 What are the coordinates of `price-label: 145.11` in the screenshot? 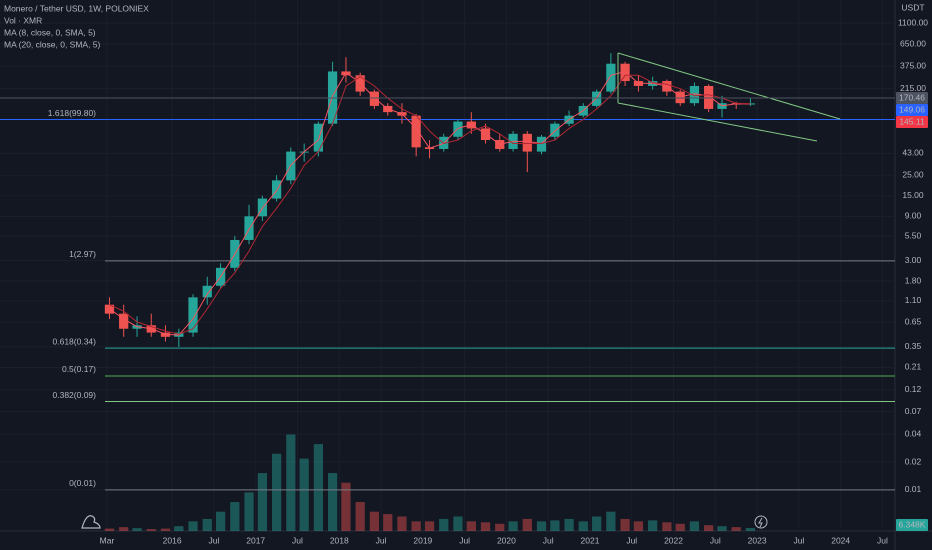 It's located at (912, 121).